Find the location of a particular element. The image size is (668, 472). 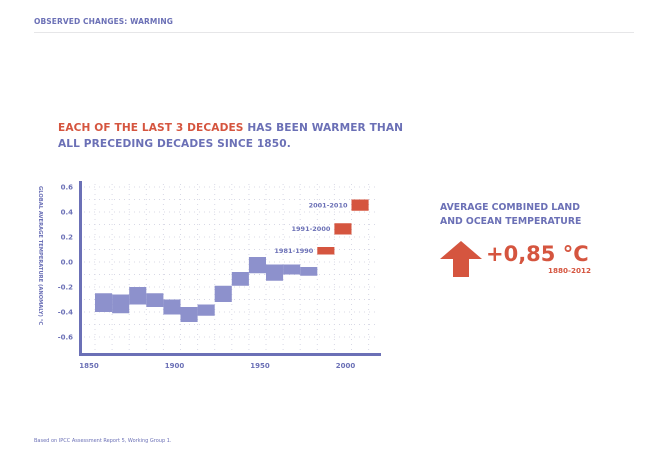

x-tick-label: 1900 is located at coordinates (175, 366).